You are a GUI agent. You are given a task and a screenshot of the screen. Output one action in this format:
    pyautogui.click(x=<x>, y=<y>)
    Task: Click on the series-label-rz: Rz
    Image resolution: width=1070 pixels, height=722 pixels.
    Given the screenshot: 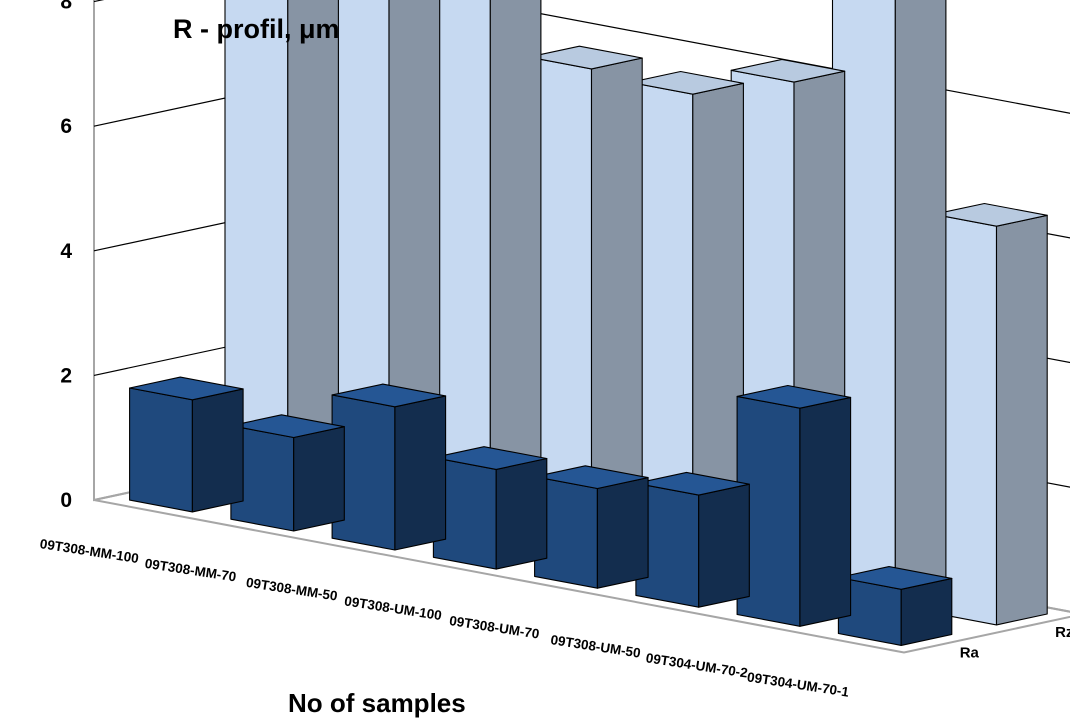 What is the action you would take?
    pyautogui.click(x=1062, y=632)
    